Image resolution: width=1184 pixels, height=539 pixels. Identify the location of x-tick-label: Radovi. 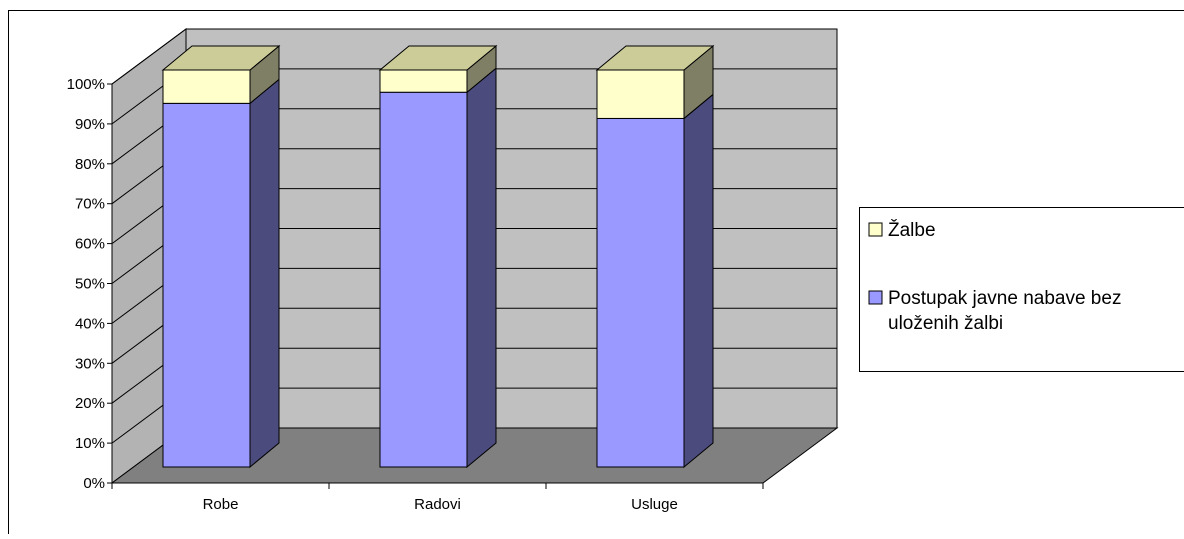
(437, 504).